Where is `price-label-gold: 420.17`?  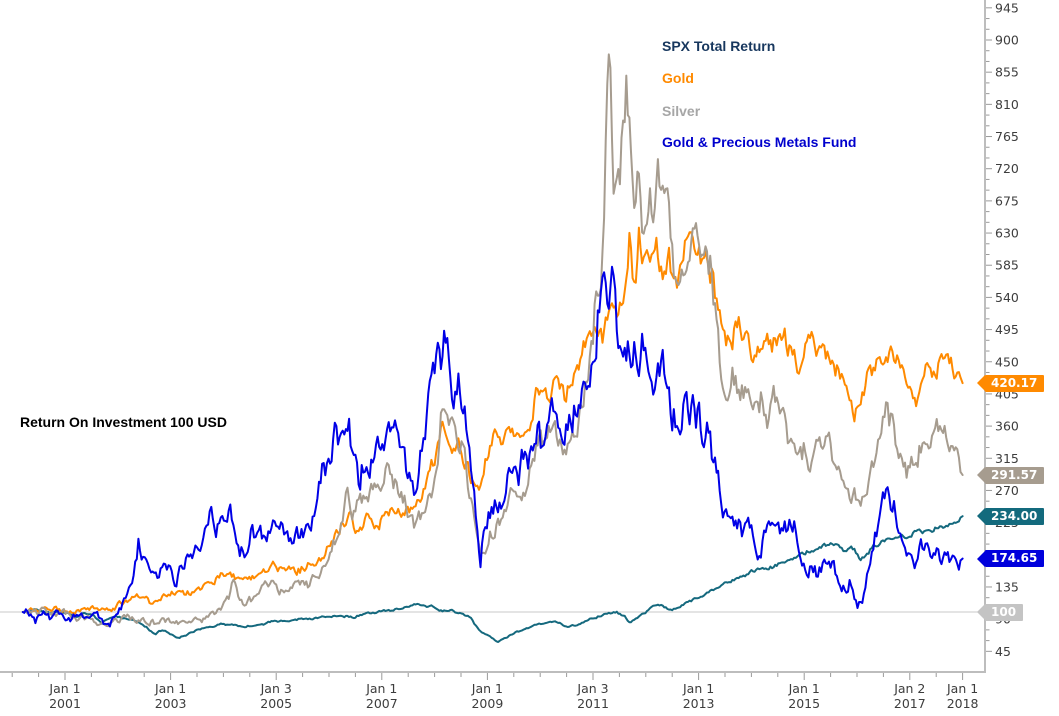
price-label-gold: 420.17 is located at coordinates (1011, 383).